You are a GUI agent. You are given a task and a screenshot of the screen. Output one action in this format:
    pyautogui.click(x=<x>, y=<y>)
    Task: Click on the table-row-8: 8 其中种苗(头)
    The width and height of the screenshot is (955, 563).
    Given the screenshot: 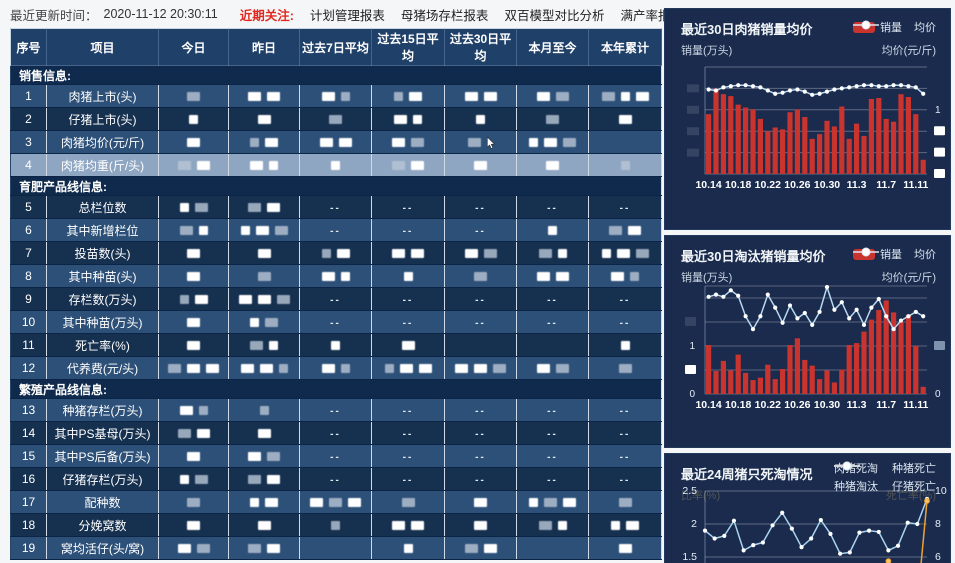 What is the action you would take?
    pyautogui.click(x=336, y=276)
    